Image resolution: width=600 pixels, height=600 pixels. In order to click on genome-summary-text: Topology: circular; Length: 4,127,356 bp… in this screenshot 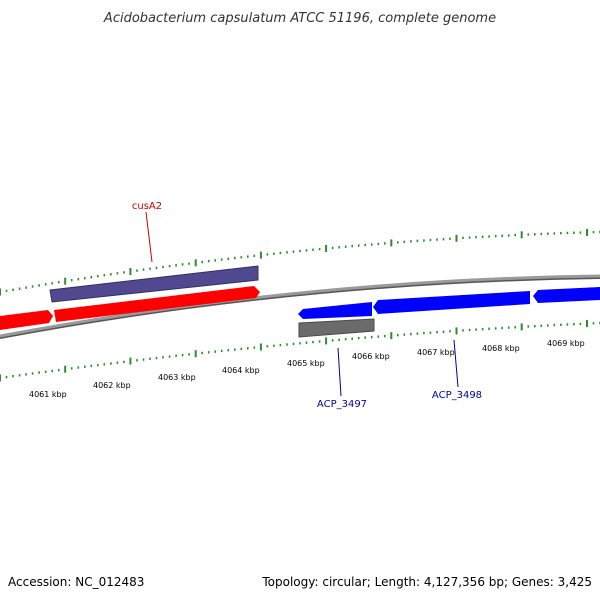, I will do `click(426, 582)`.